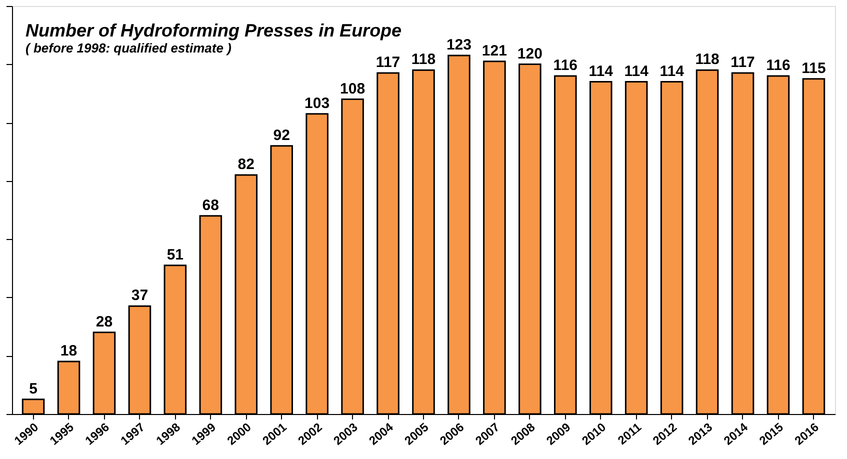  Describe the element at coordinates (175, 255) in the screenshot. I see `data-label: 51` at that location.